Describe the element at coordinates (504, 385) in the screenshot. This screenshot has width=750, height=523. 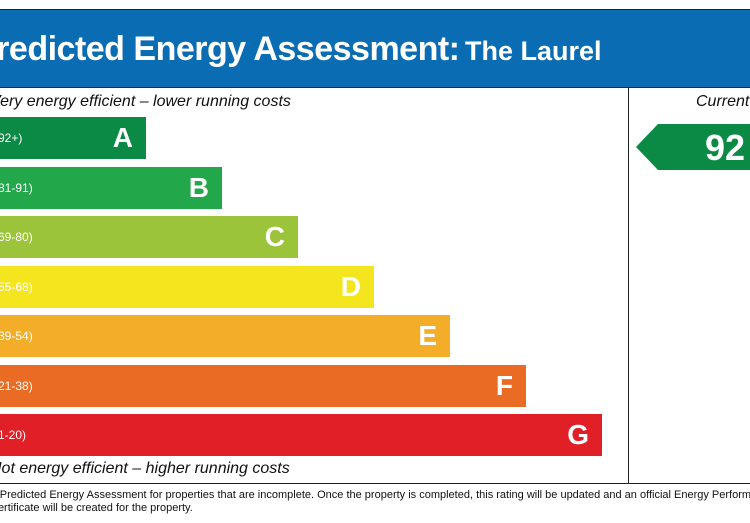
I see `band-letter: F` at that location.